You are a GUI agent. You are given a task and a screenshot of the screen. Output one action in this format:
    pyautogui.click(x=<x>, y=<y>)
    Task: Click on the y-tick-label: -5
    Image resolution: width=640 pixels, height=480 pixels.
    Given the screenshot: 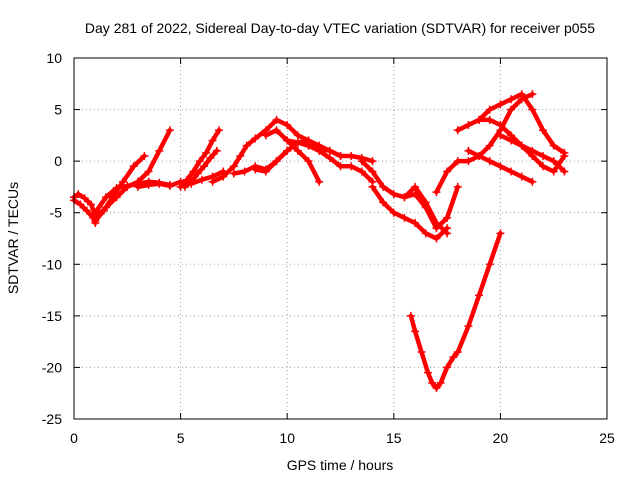 What is the action you would take?
    pyautogui.click(x=56, y=213)
    